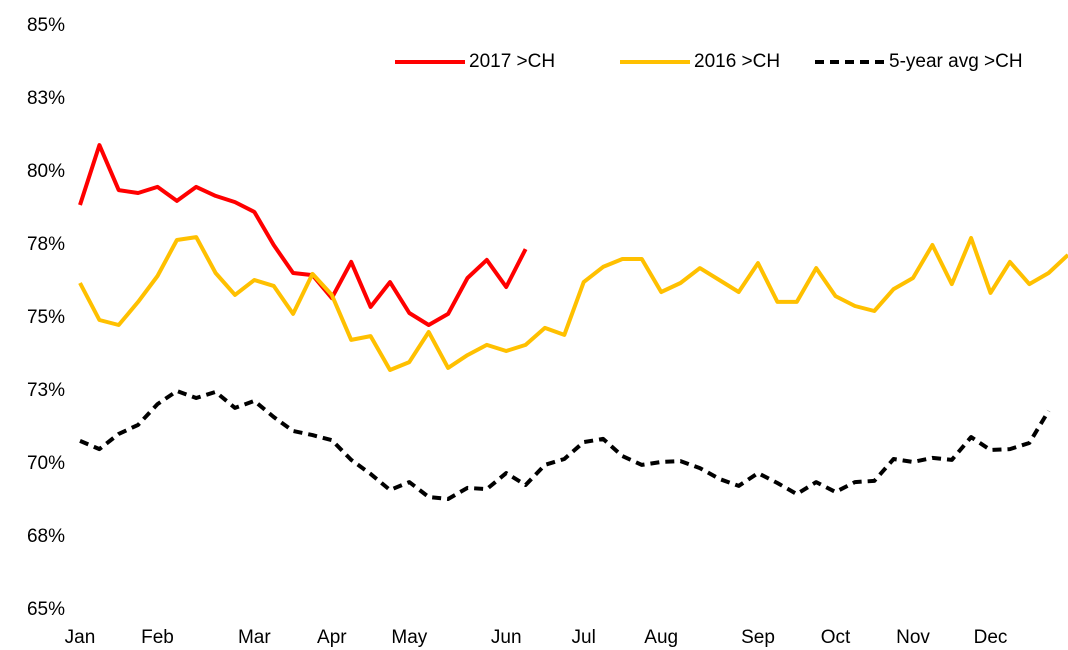 Image resolution: width=1068 pixels, height=650 pixels. I want to click on y-tick-label: 78%, so click(46, 244).